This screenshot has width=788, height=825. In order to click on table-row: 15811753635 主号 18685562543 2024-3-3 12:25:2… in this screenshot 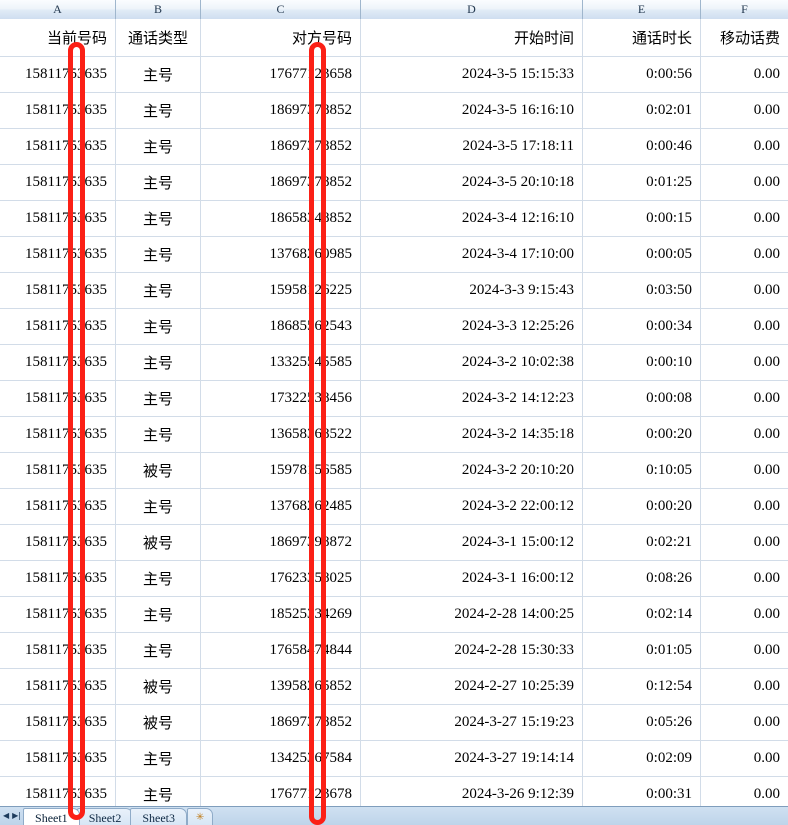, I will do `click(394, 327)`.